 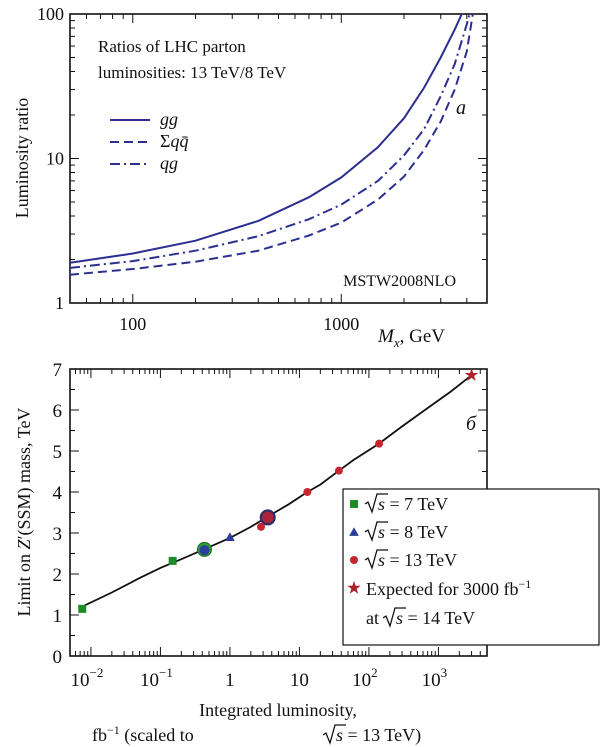 What do you see at coordinates (471, 424) in the screenshot?
I see `panel-b-label: б` at bounding box center [471, 424].